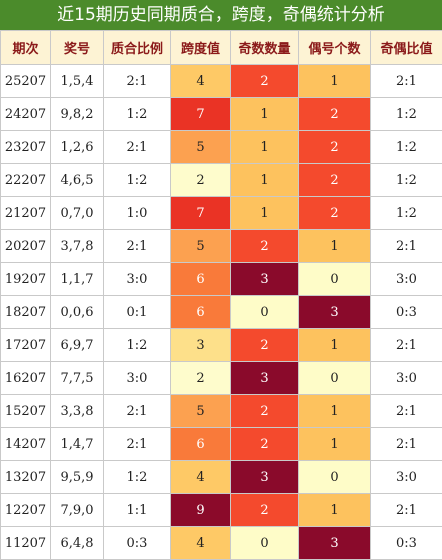  I want to click on cell: 19207, so click(26, 279).